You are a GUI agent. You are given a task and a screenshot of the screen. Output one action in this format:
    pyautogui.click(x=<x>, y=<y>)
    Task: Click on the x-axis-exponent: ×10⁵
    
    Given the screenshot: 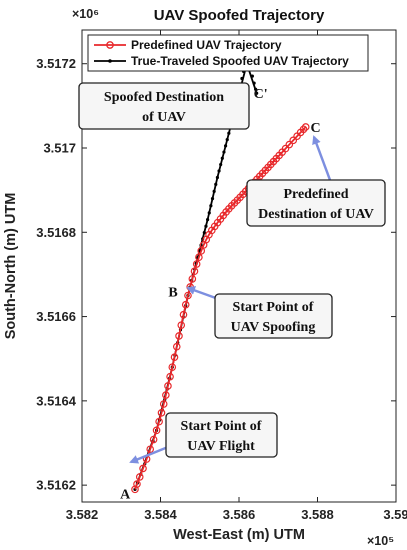 What is the action you would take?
    pyautogui.click(x=380, y=541)
    